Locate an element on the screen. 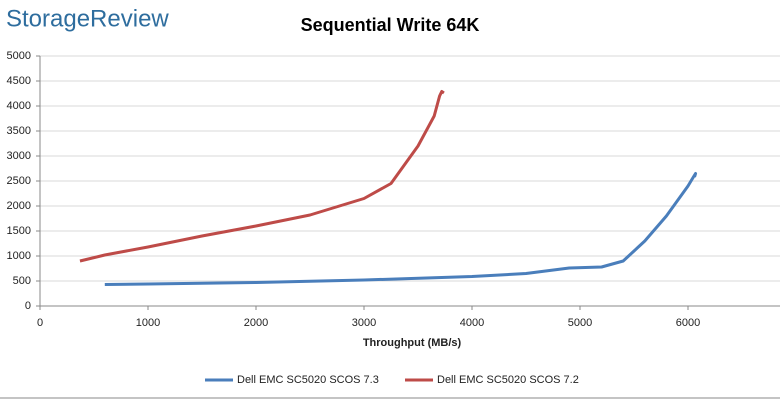 This screenshot has width=780, height=401. x-axis-label: Throughput (MB/s) is located at coordinates (412, 343).